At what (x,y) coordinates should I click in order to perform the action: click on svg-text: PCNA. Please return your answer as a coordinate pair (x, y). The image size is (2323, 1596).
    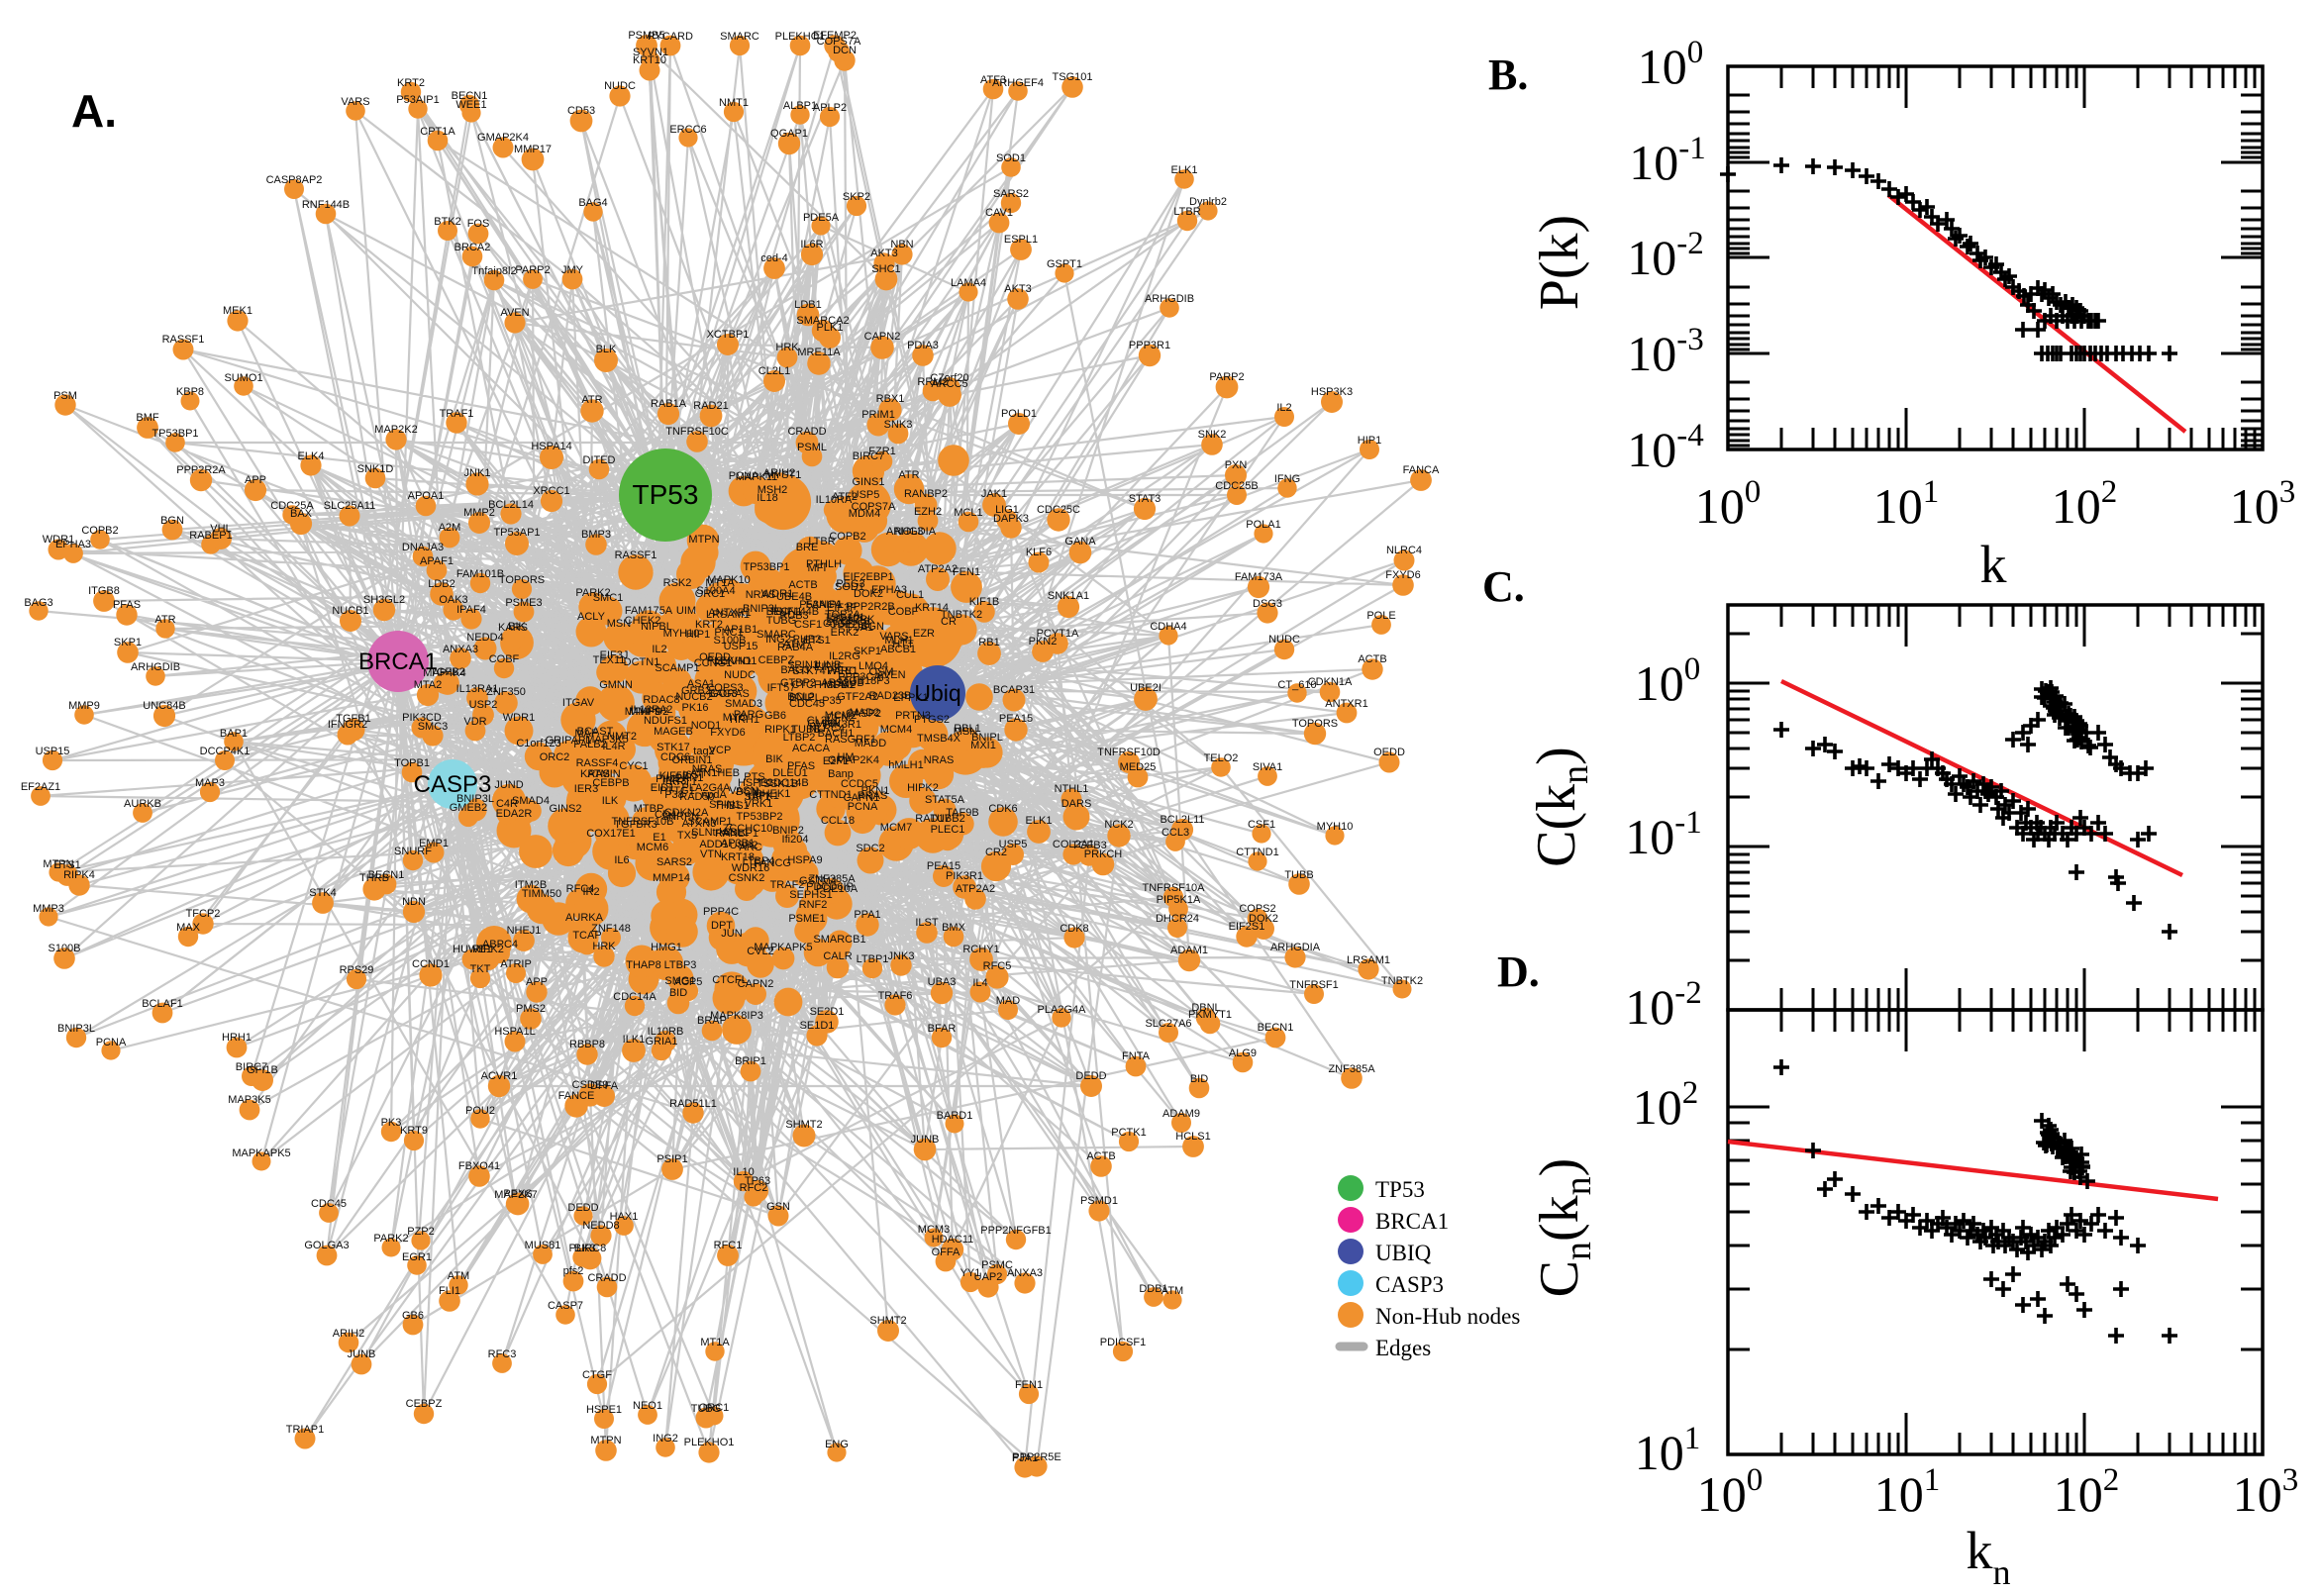
    Looking at the image, I should click on (863, 807).